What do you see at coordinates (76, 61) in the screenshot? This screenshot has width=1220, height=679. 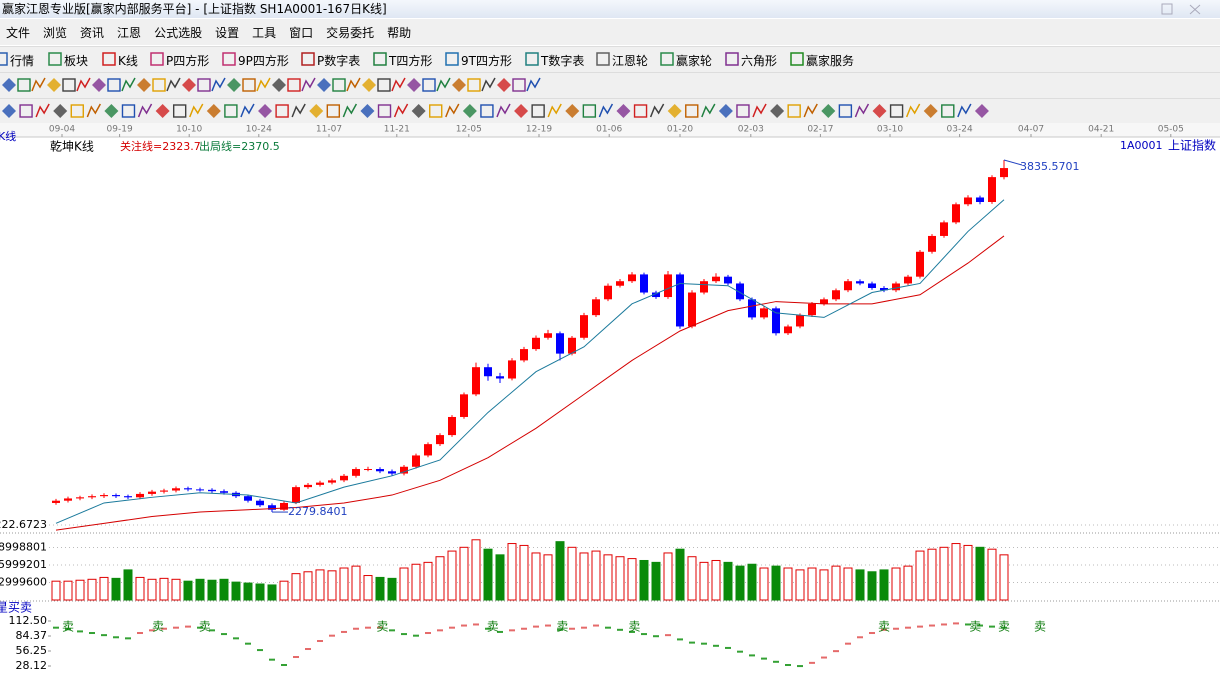 I see `toolbar-button: 板块` at bounding box center [76, 61].